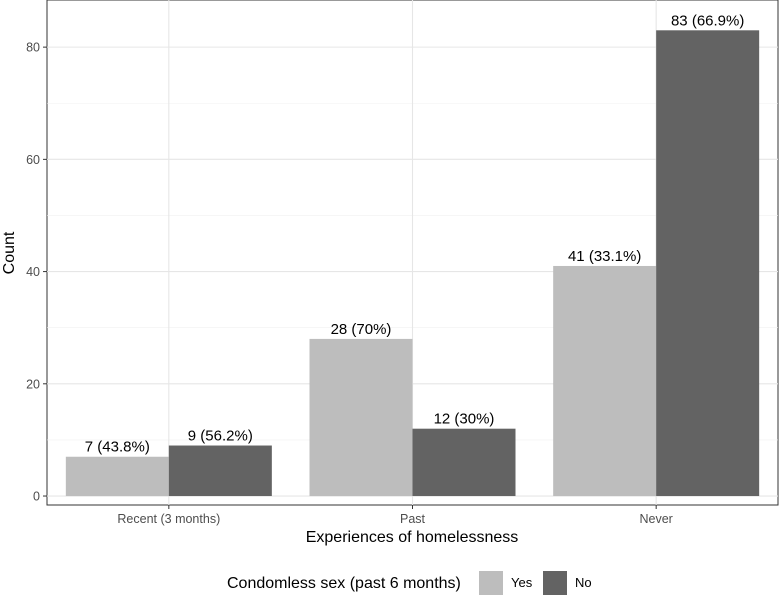  Describe the element at coordinates (522, 582) in the screenshot. I see `legend-label: Yes` at that location.